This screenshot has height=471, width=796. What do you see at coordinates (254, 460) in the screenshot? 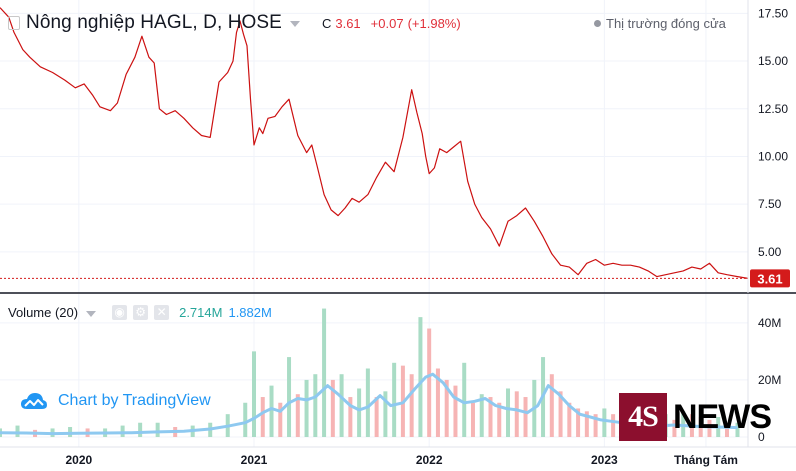
I see `time-tick-label: 2021` at bounding box center [254, 460].